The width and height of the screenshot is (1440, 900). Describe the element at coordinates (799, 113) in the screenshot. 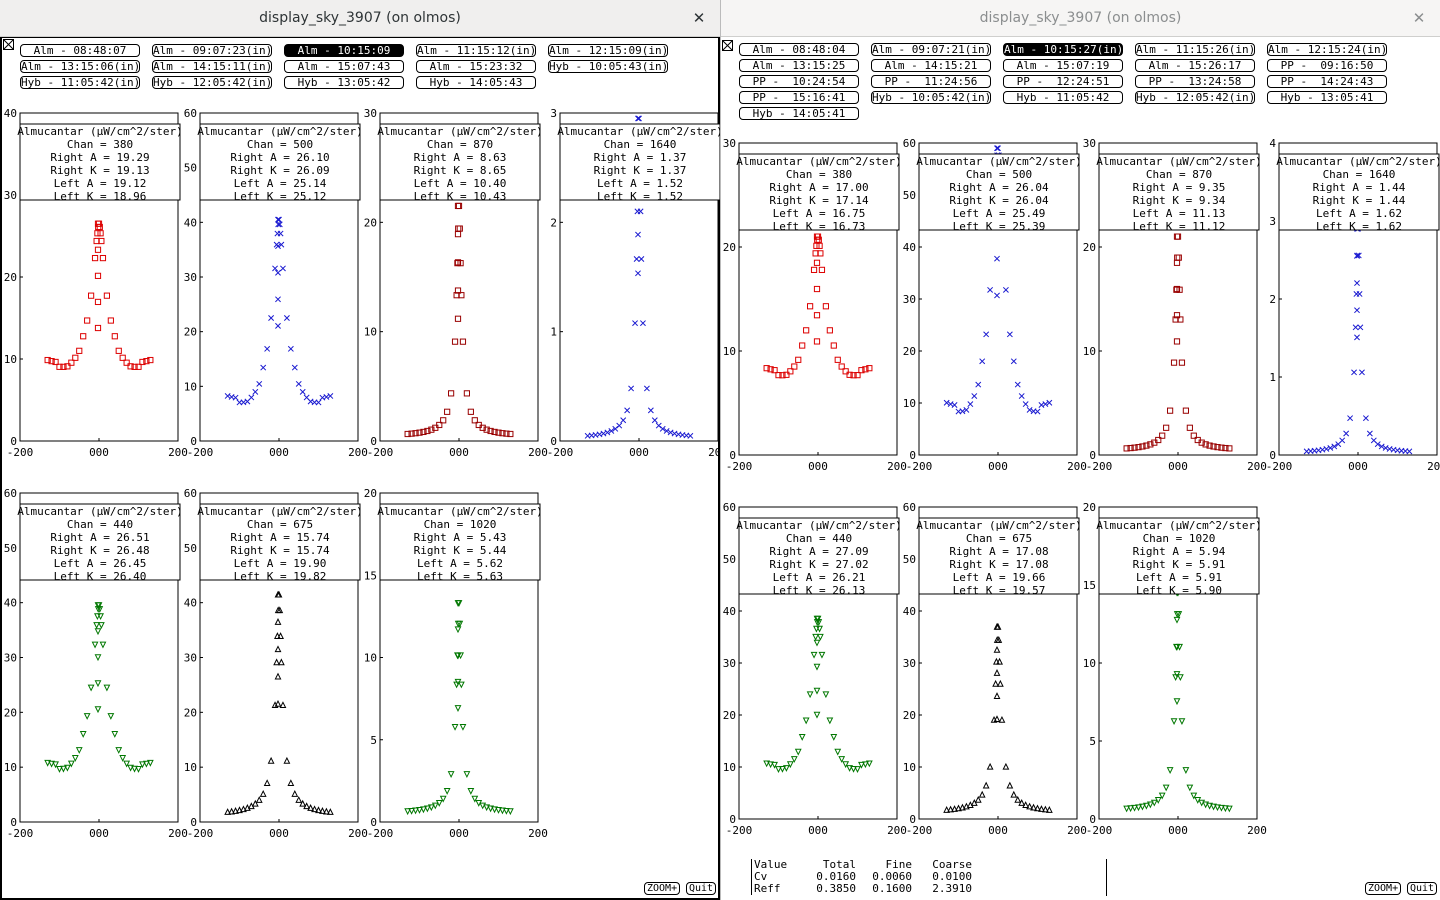

I see `data-select-button: Hyb - 14:05:41` at that location.